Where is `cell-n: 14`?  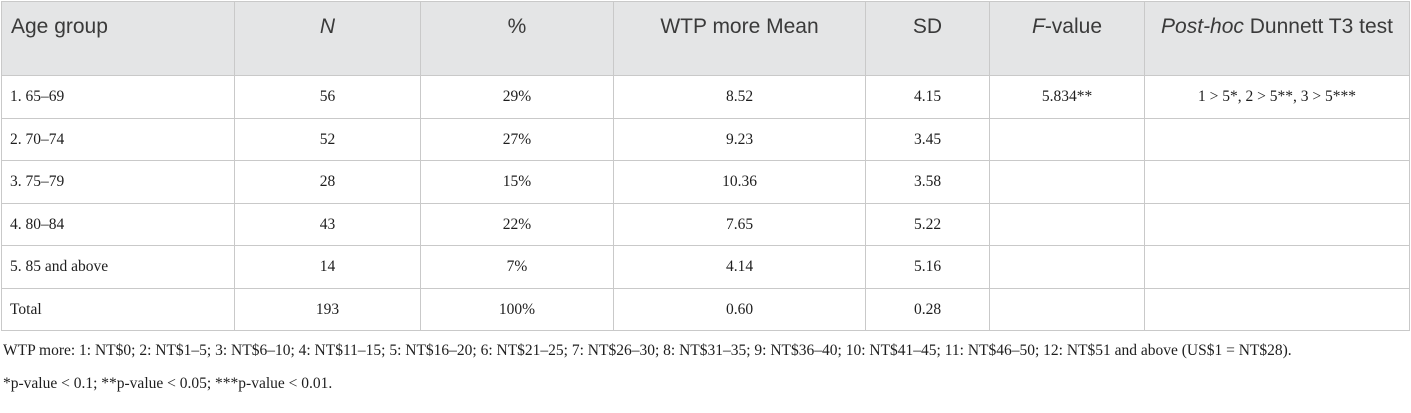
cell-n: 14 is located at coordinates (327, 267).